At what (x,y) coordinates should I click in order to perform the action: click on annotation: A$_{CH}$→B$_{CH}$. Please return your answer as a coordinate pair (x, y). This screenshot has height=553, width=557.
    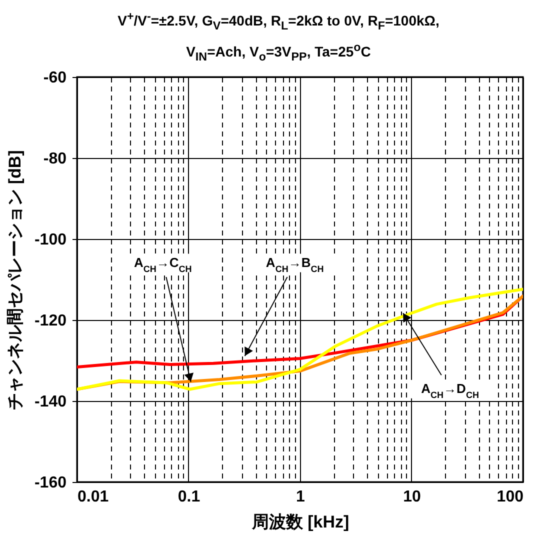
    Looking at the image, I should click on (295, 264).